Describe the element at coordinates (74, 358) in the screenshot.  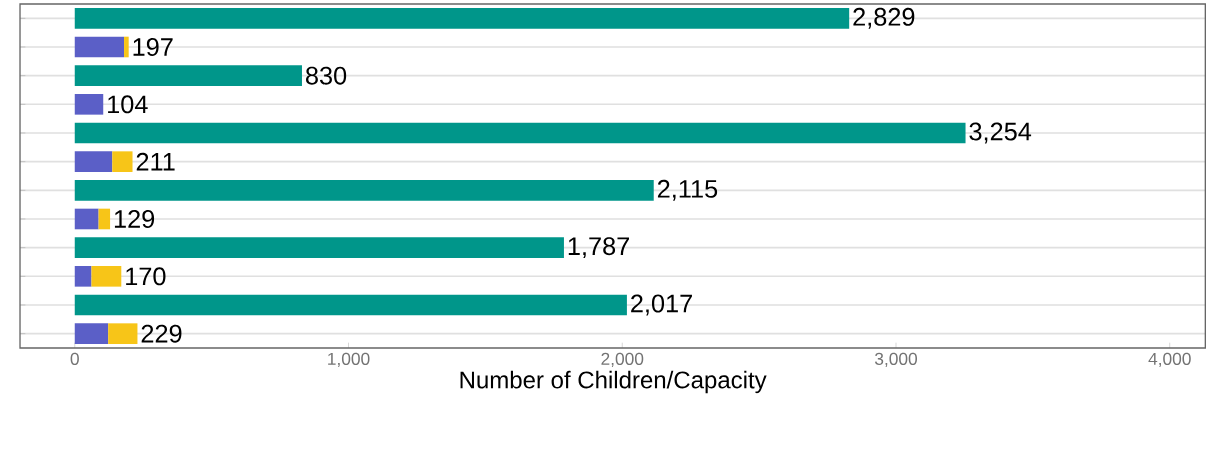
I see `x-tick-label: 0` at that location.